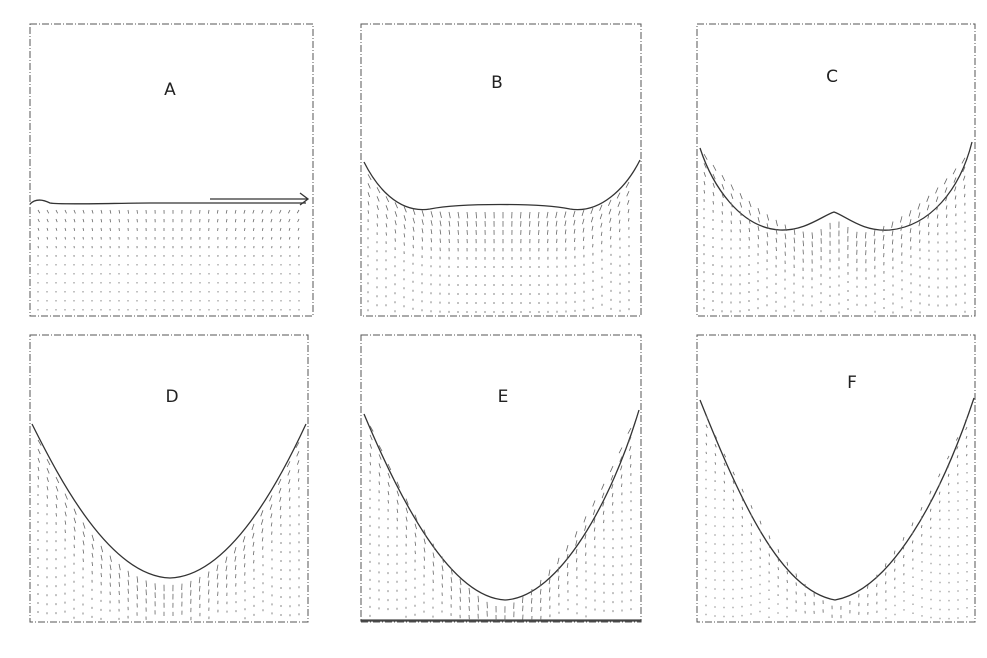 The height and width of the screenshot is (658, 987). I want to click on panel-A-free-surface, so click(167, 202).